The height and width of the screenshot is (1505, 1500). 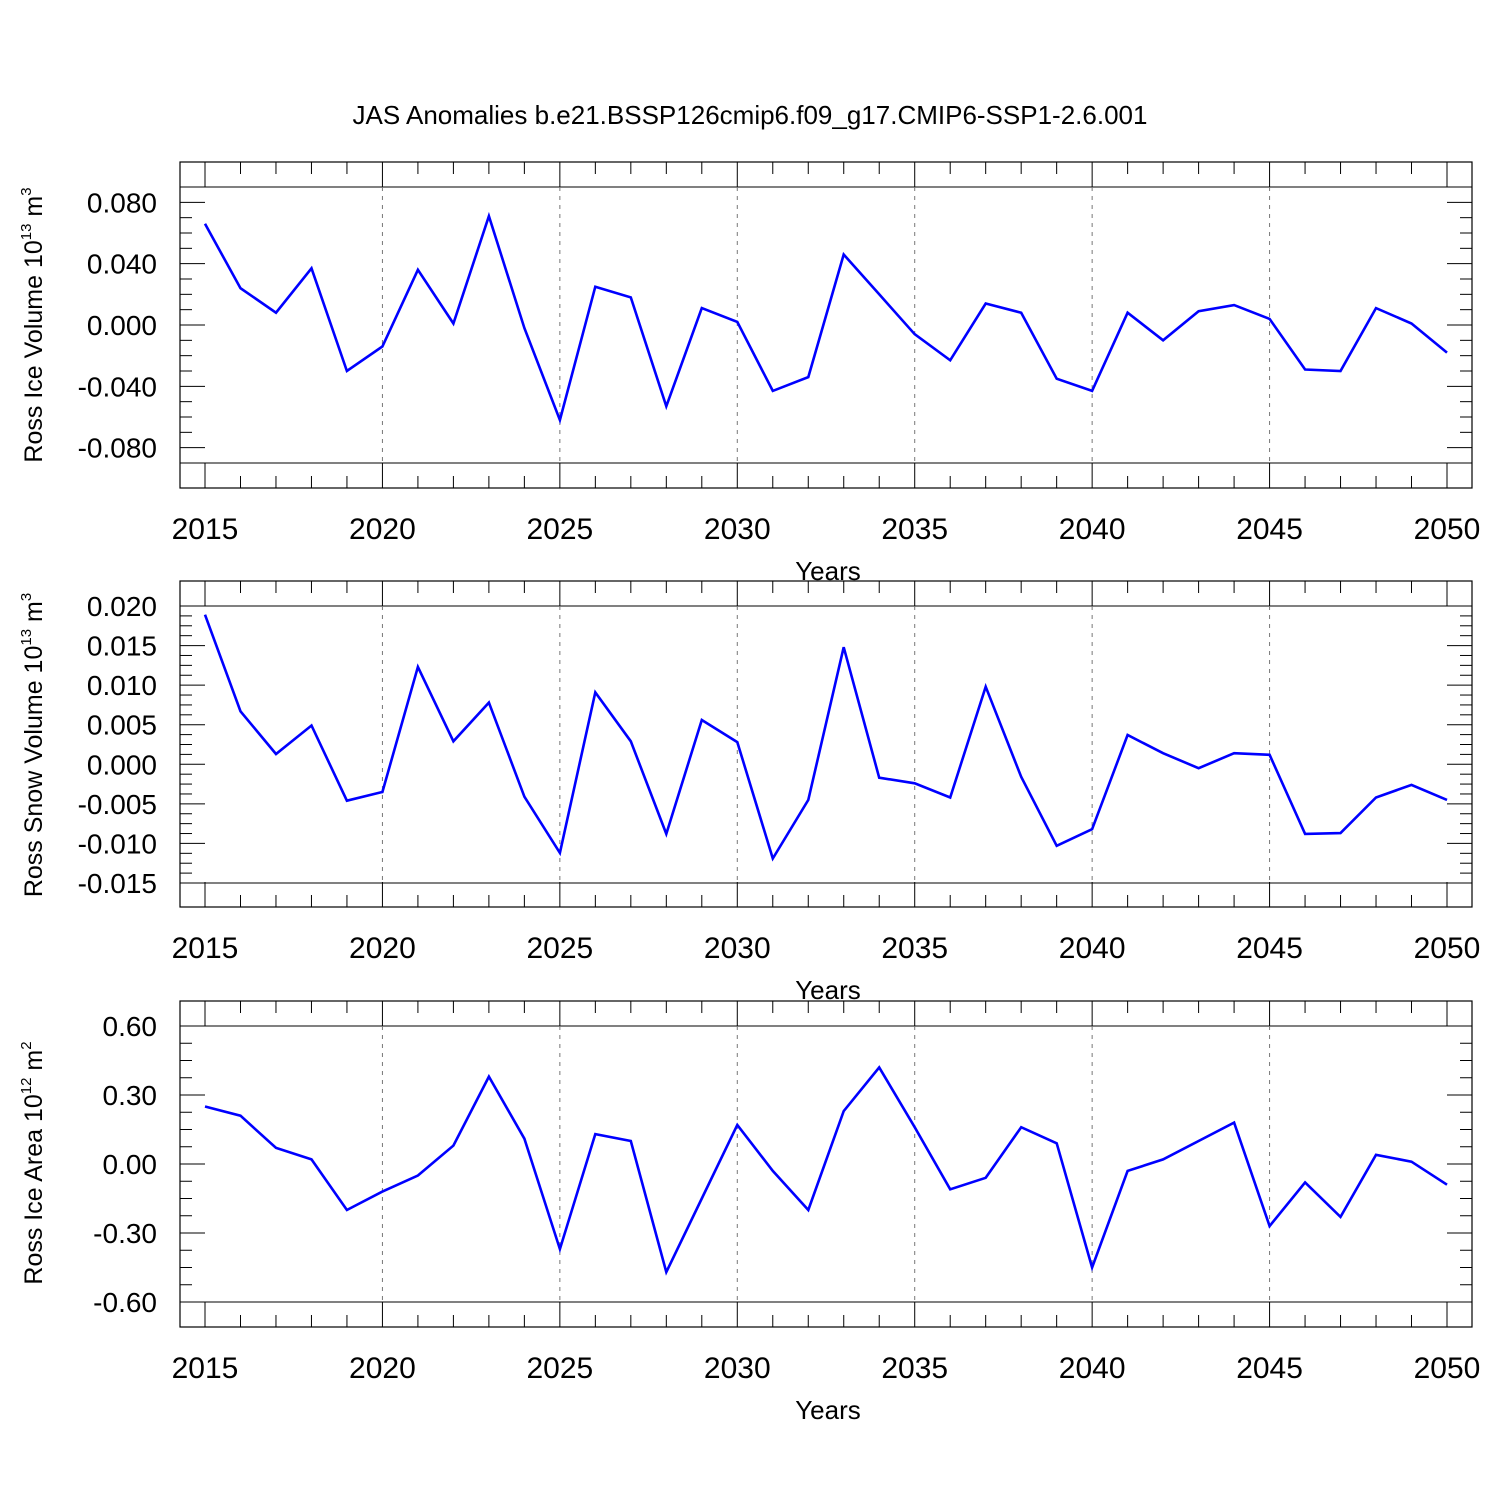 I want to click on y-tick-label: 0.005, so click(x=122, y=725).